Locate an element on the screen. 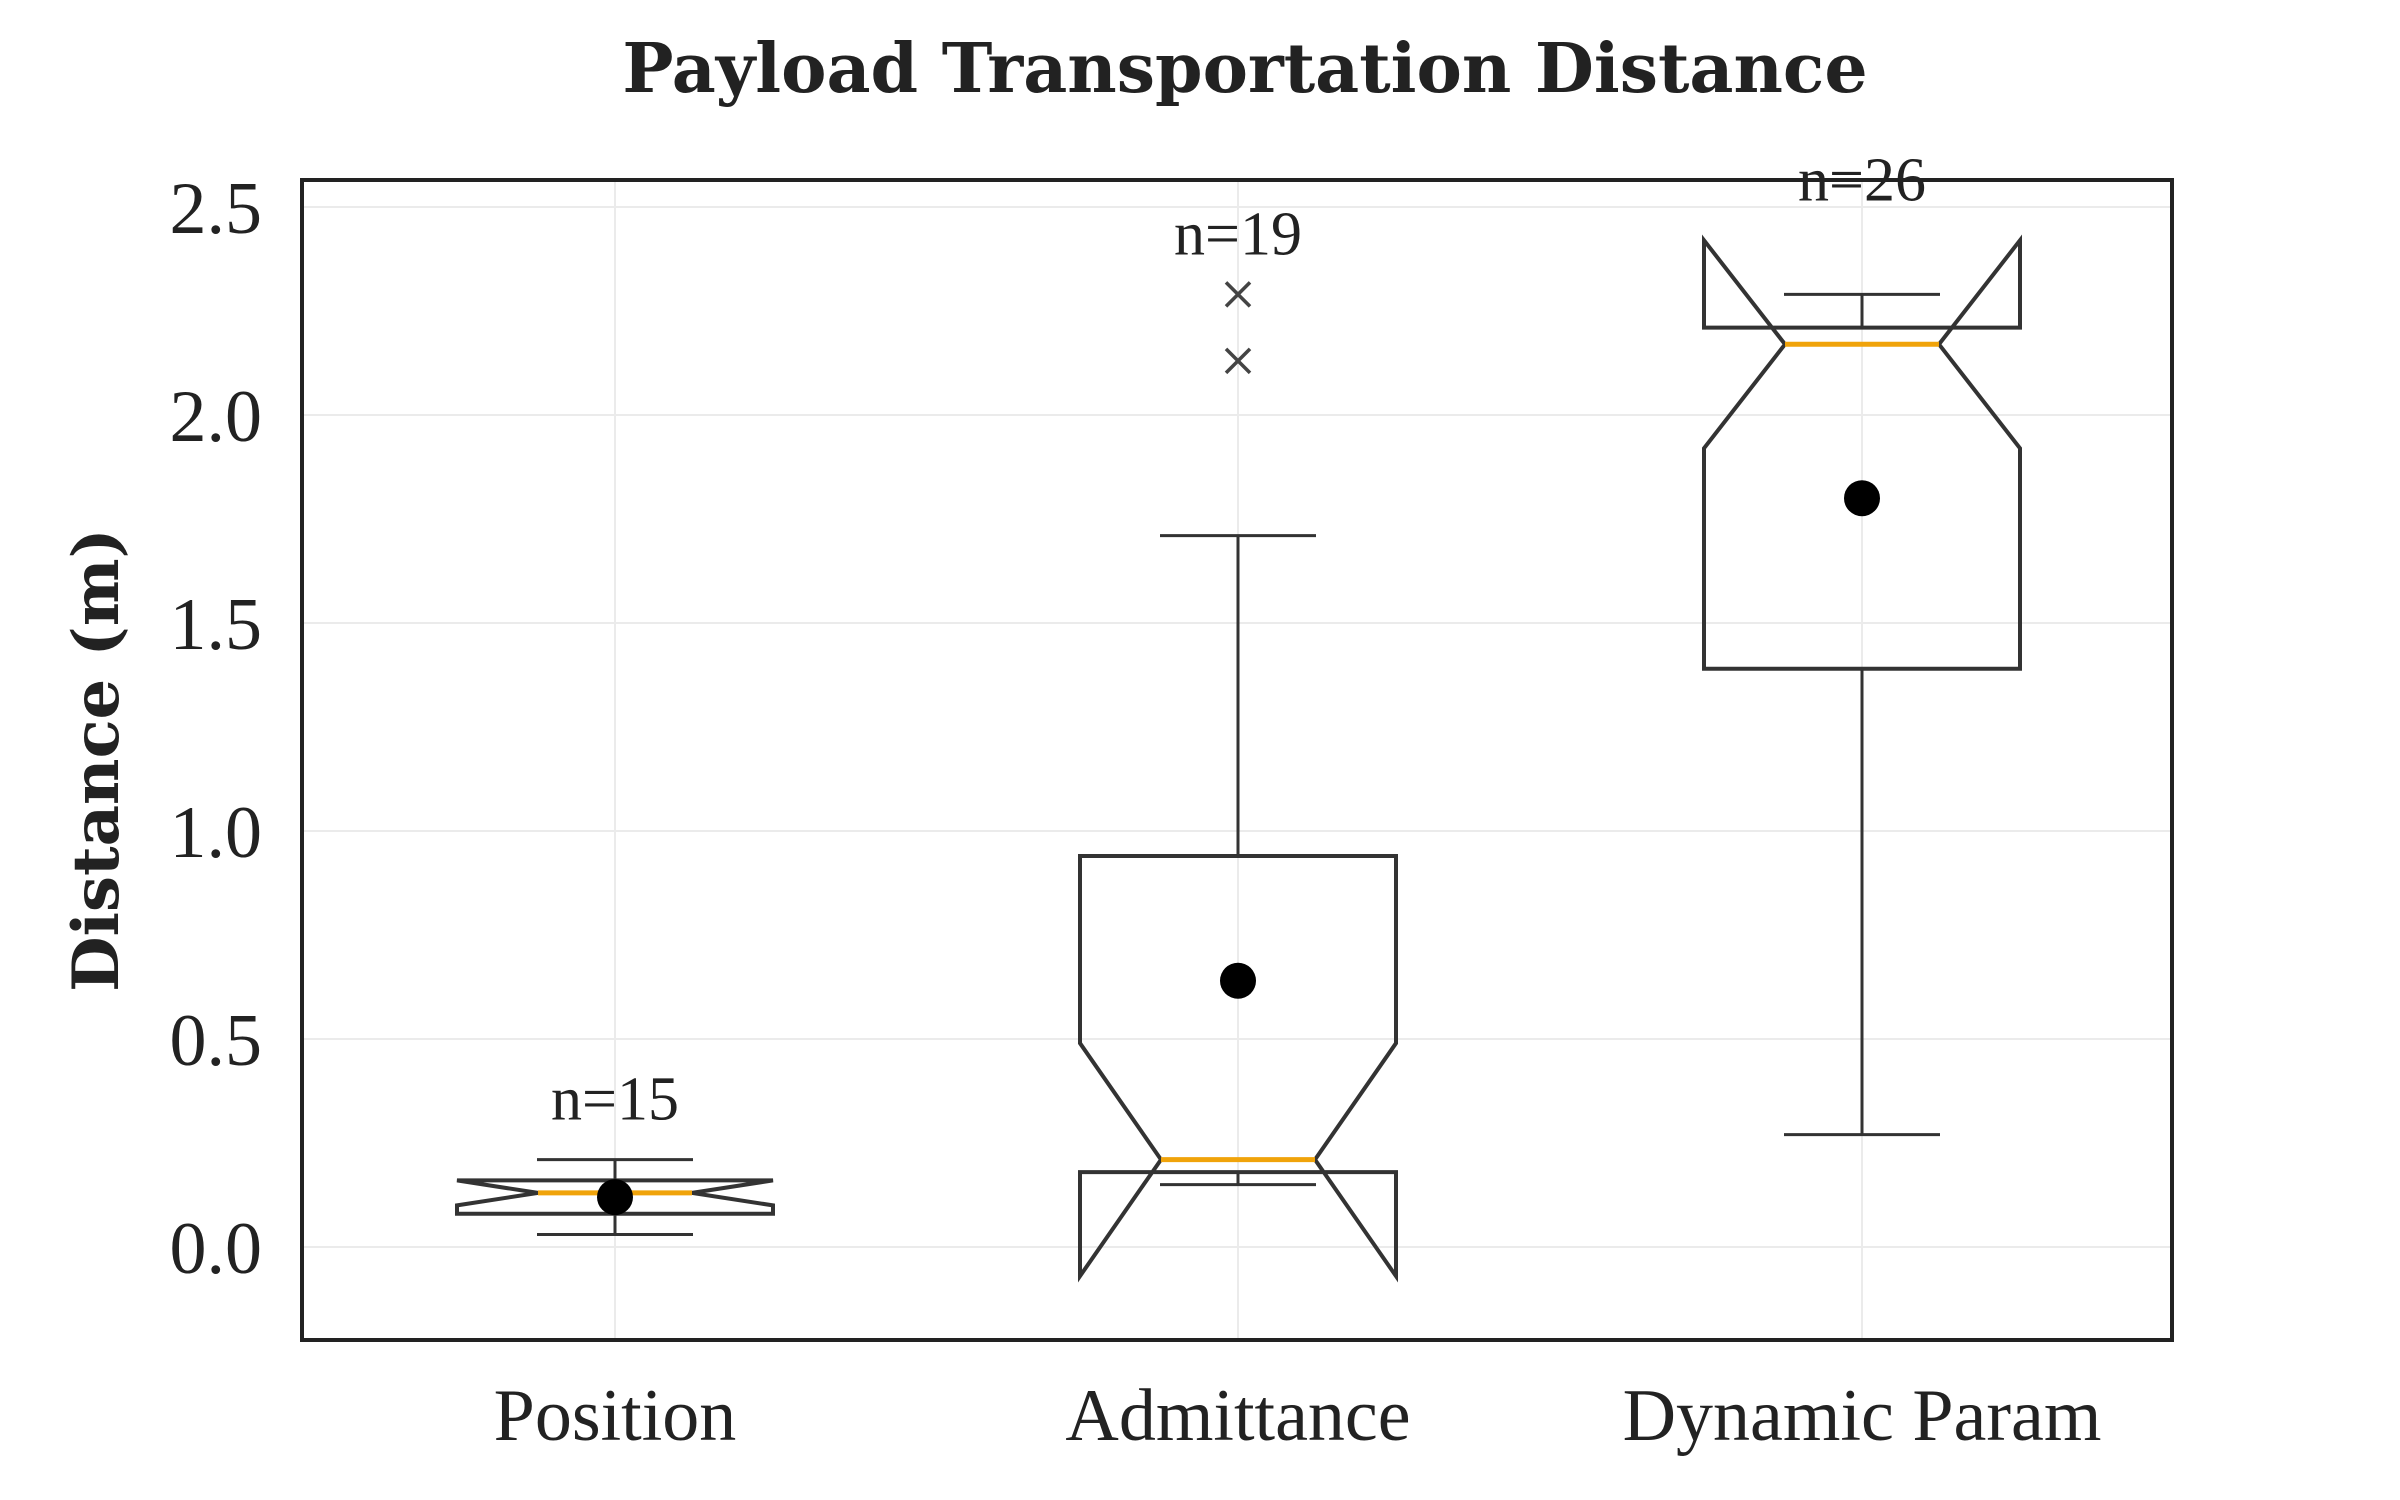 This screenshot has width=2400, height=1500. y-tick-label: 2.0 is located at coordinates (216, 417).